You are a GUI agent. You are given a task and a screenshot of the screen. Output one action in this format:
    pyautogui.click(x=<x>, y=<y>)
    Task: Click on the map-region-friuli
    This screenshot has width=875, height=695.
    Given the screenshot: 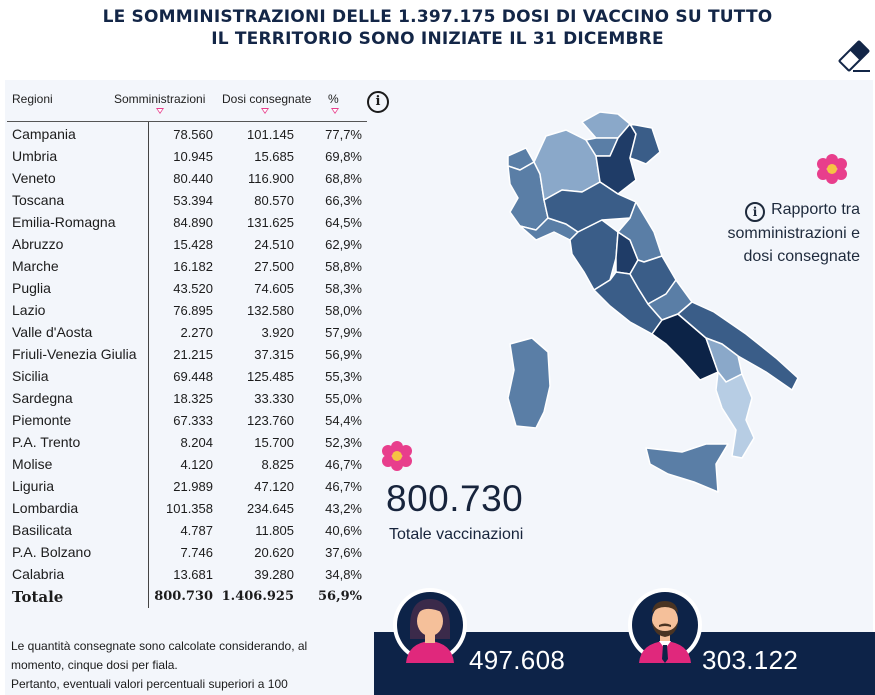 What is the action you would take?
    pyautogui.click(x=645, y=144)
    